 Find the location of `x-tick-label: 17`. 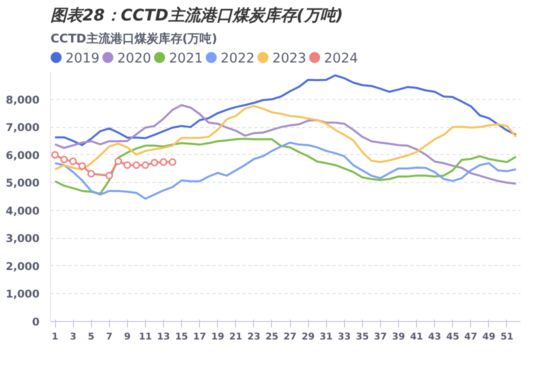

x-tick-label: 17 is located at coordinates (199, 337).